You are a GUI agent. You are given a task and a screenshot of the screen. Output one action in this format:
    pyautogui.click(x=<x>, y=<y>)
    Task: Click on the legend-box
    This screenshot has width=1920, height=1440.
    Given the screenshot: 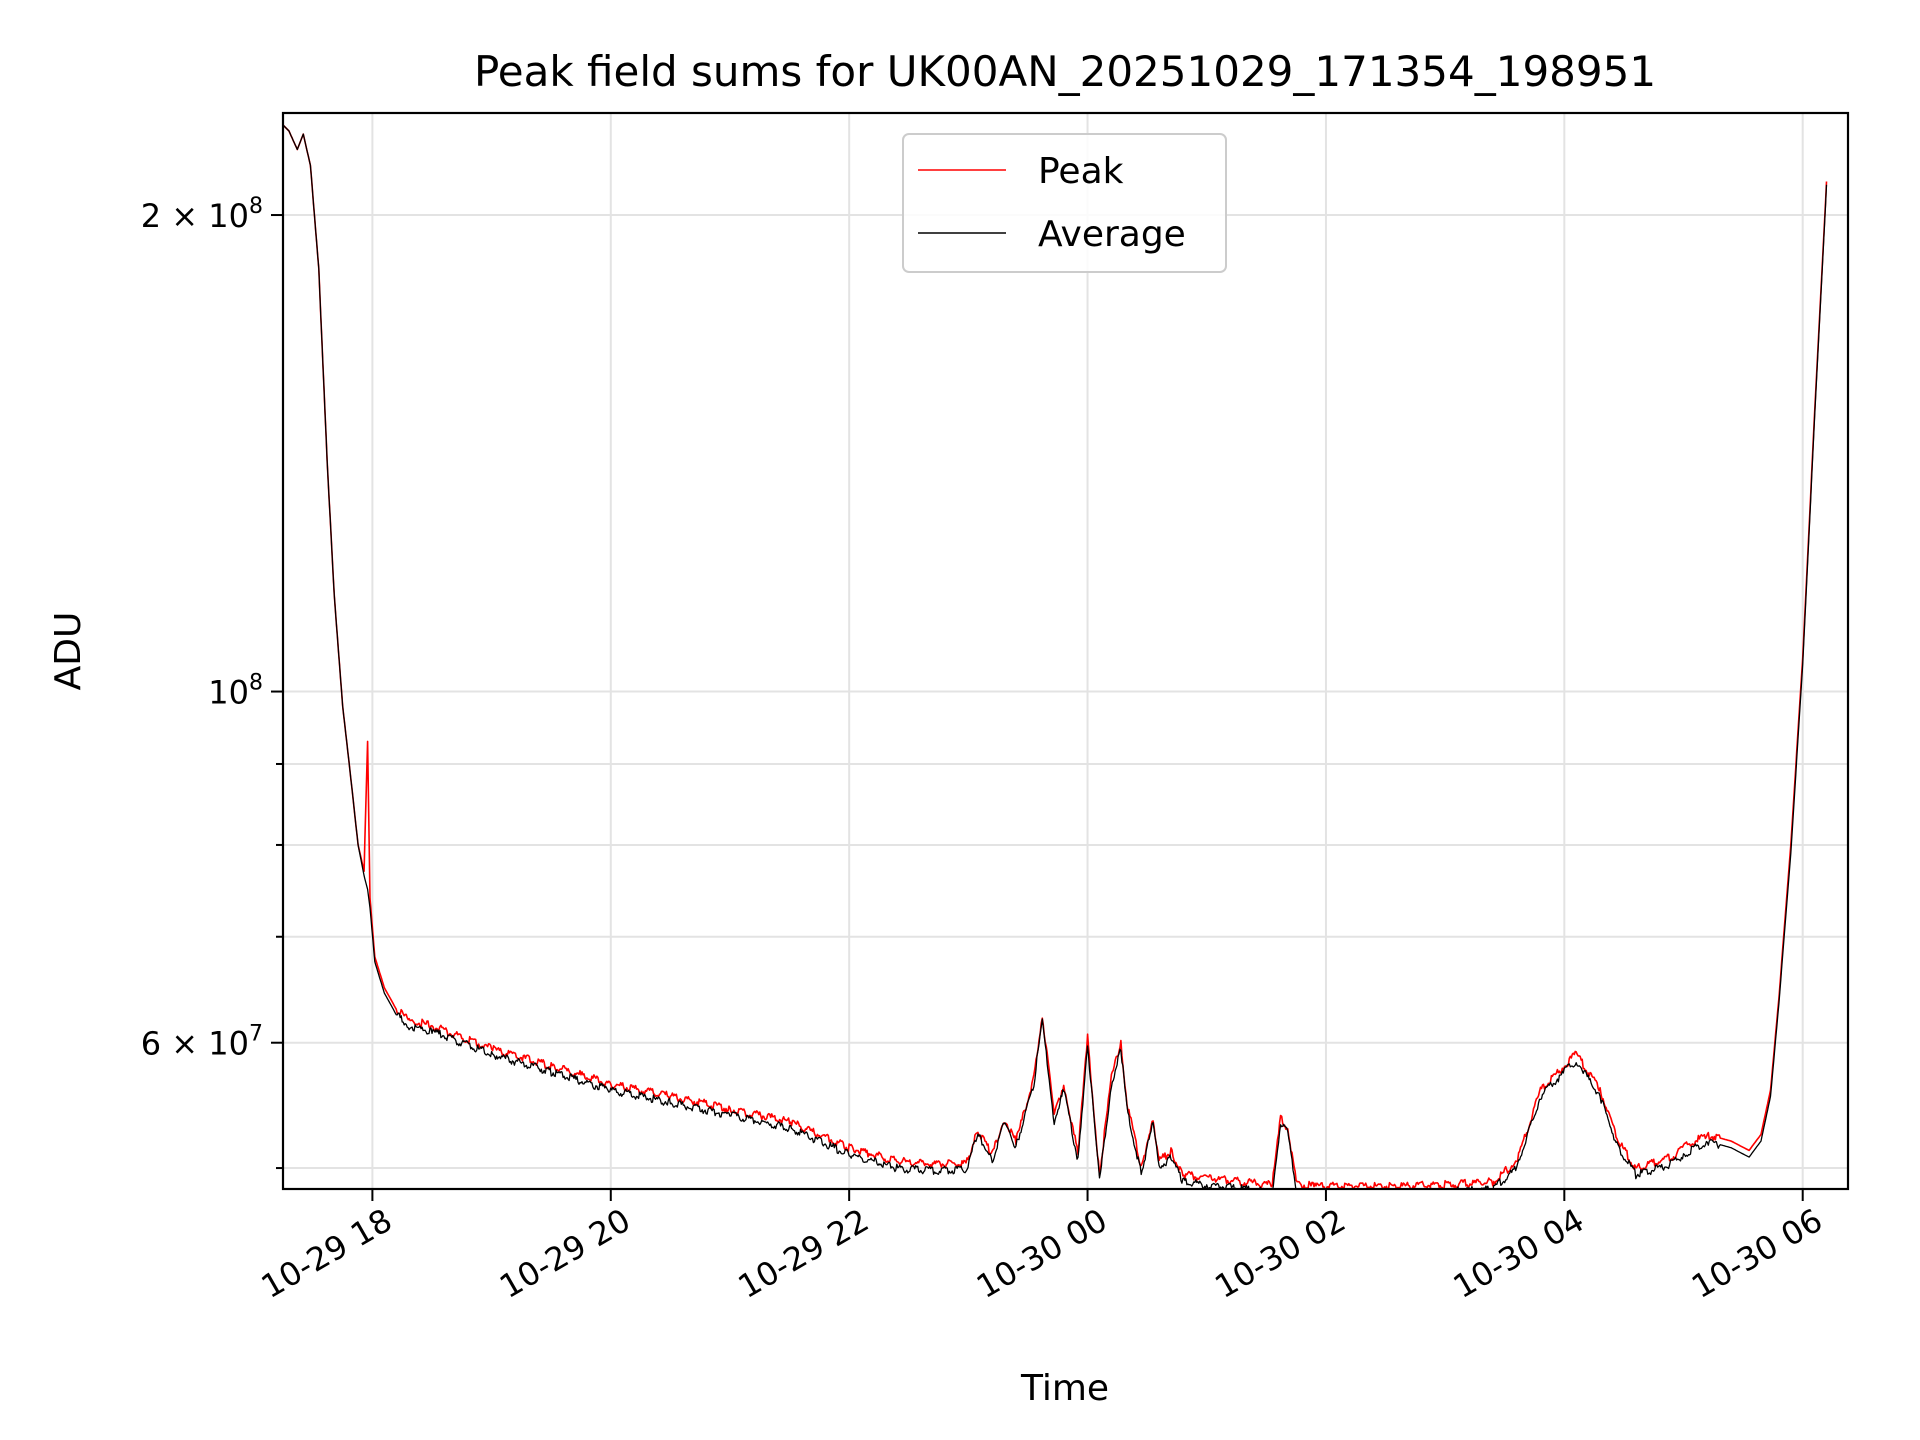 What is the action you would take?
    pyautogui.click(x=1064, y=203)
    